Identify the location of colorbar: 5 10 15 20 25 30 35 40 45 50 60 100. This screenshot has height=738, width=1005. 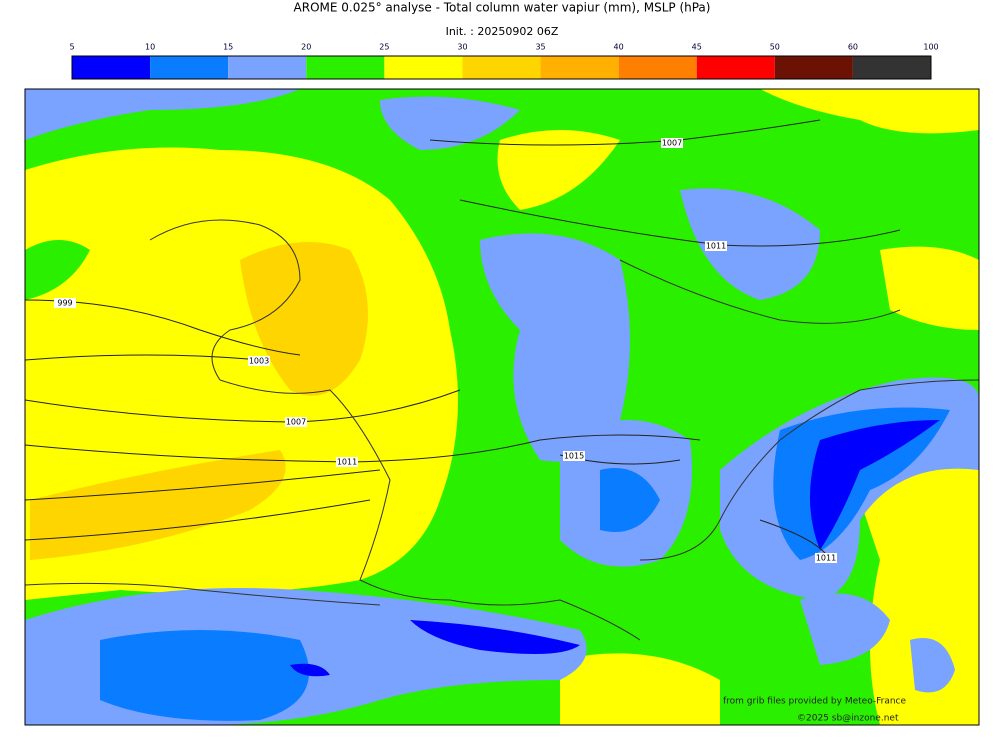
(504, 61).